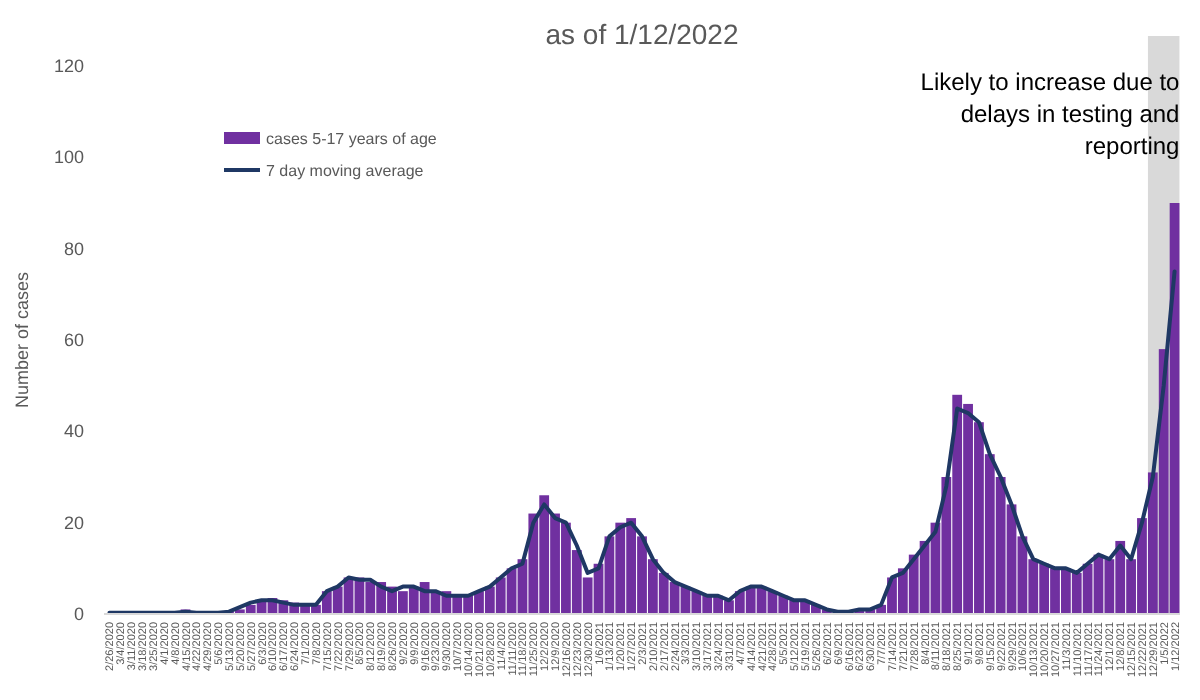 The height and width of the screenshot is (700, 1200). Describe the element at coordinates (73, 248) in the screenshot. I see `y-tick-label: 80` at that location.